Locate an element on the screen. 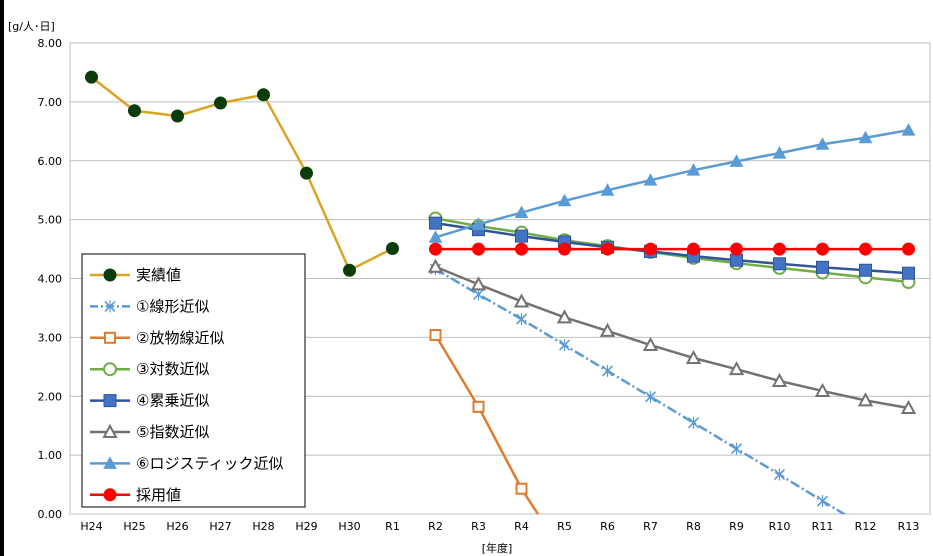 The image size is (933, 556). legend-label: 採用値 is located at coordinates (158, 495).